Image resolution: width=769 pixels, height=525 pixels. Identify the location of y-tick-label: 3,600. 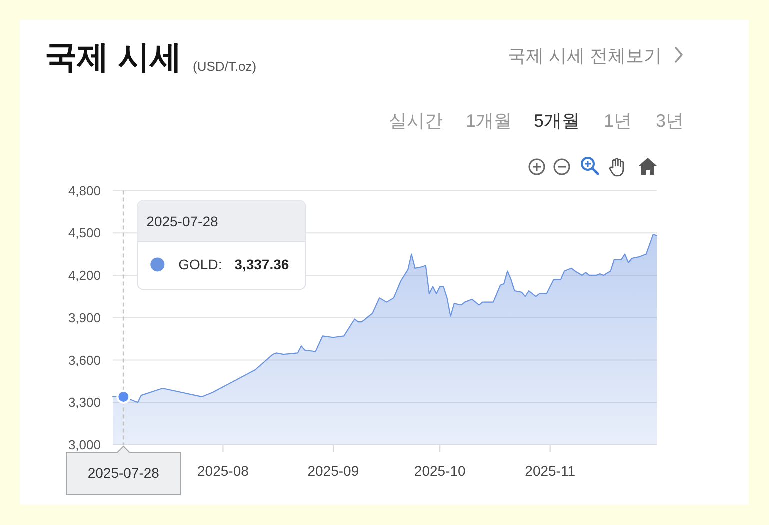
(84, 360).